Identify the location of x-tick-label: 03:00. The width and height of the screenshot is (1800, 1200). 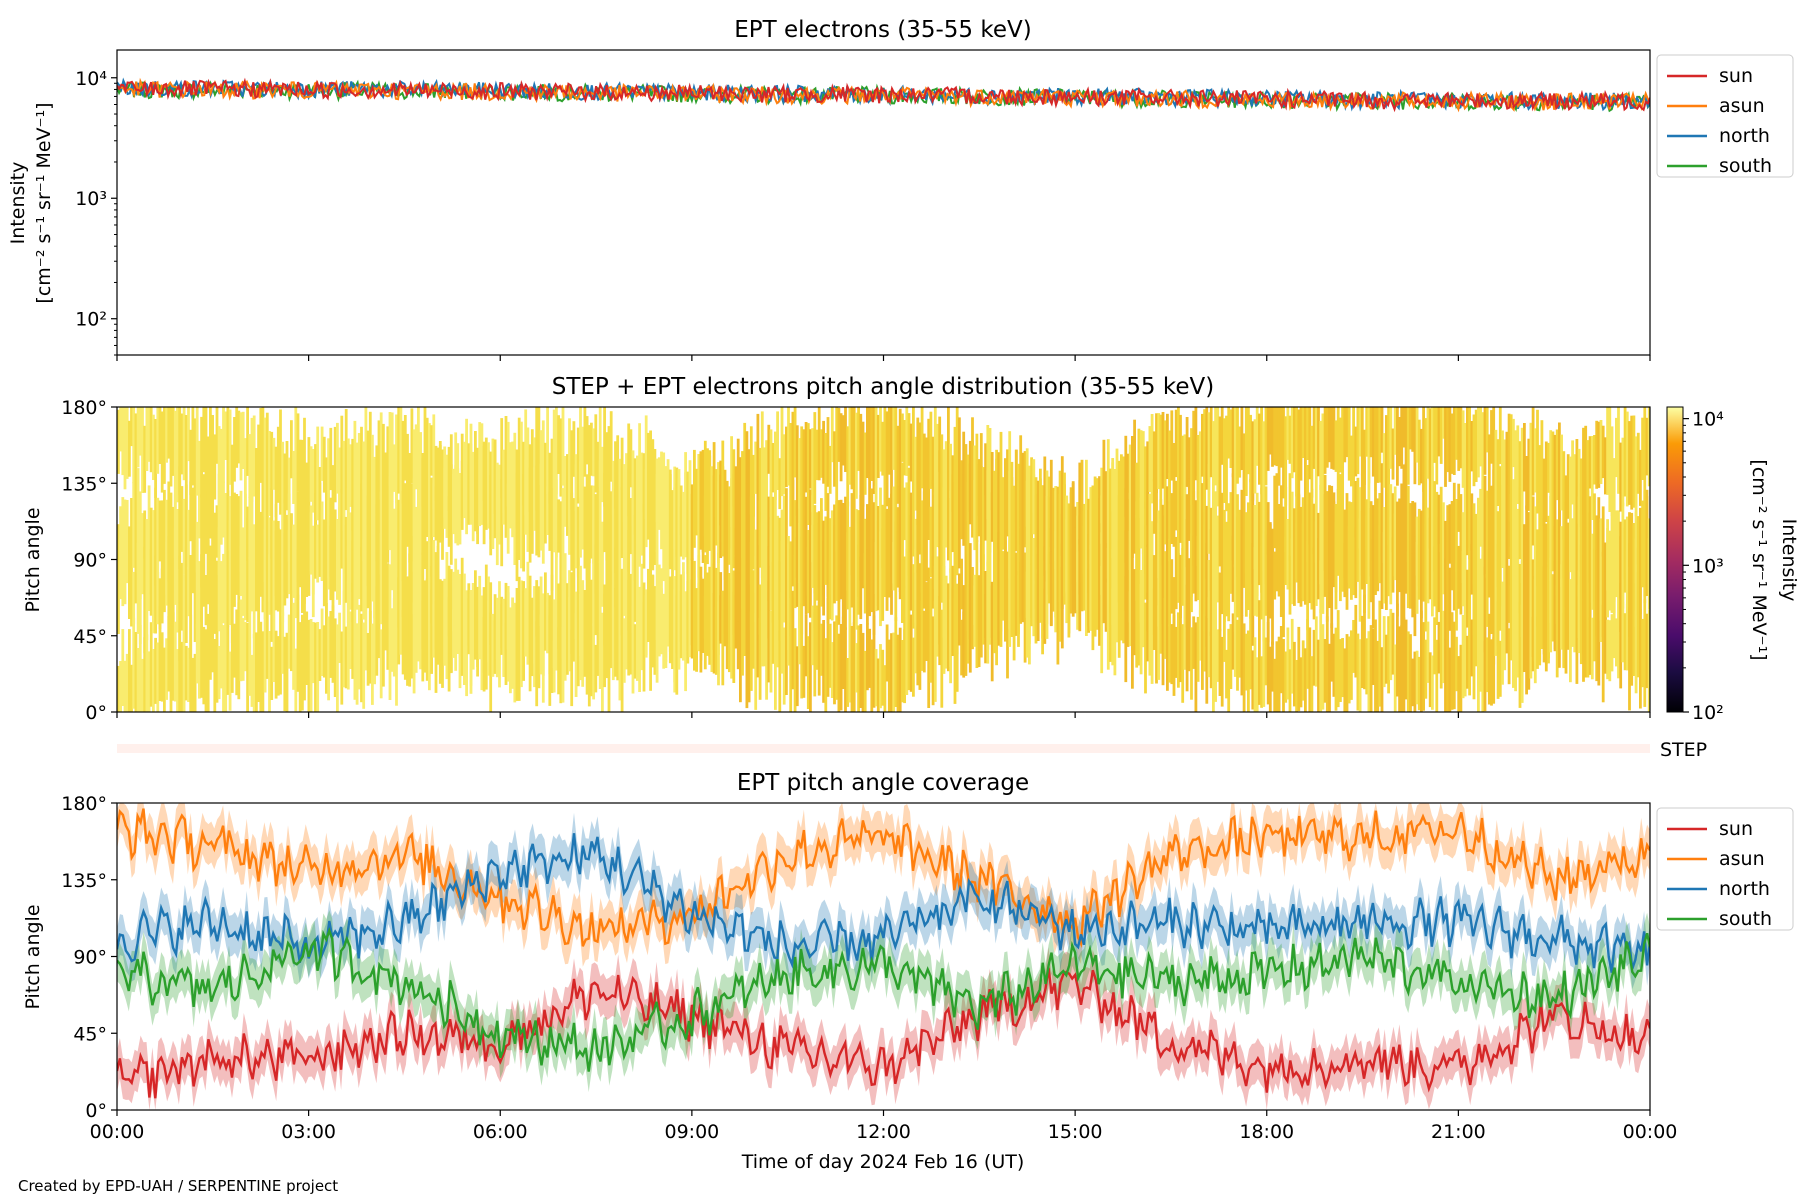
(308, 1132).